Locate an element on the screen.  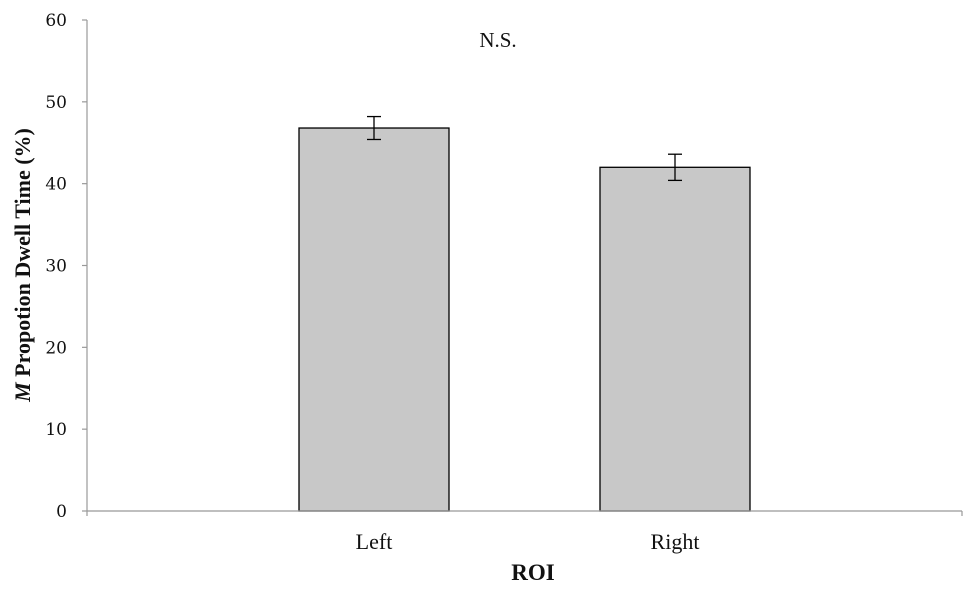
bar-left is located at coordinates (374, 319).